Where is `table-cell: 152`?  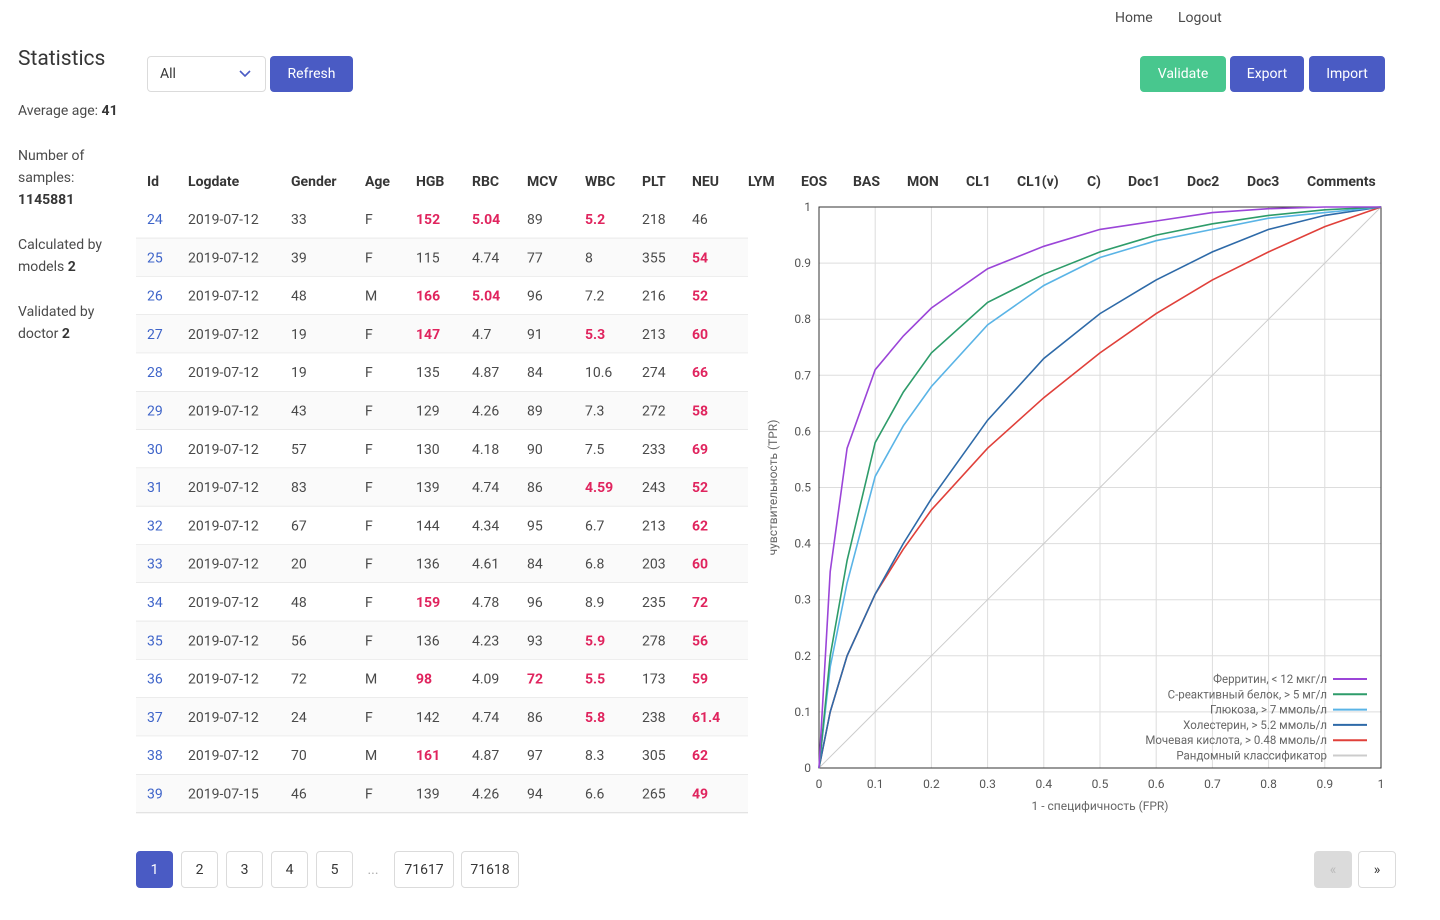 table-cell: 152 is located at coordinates (428, 220).